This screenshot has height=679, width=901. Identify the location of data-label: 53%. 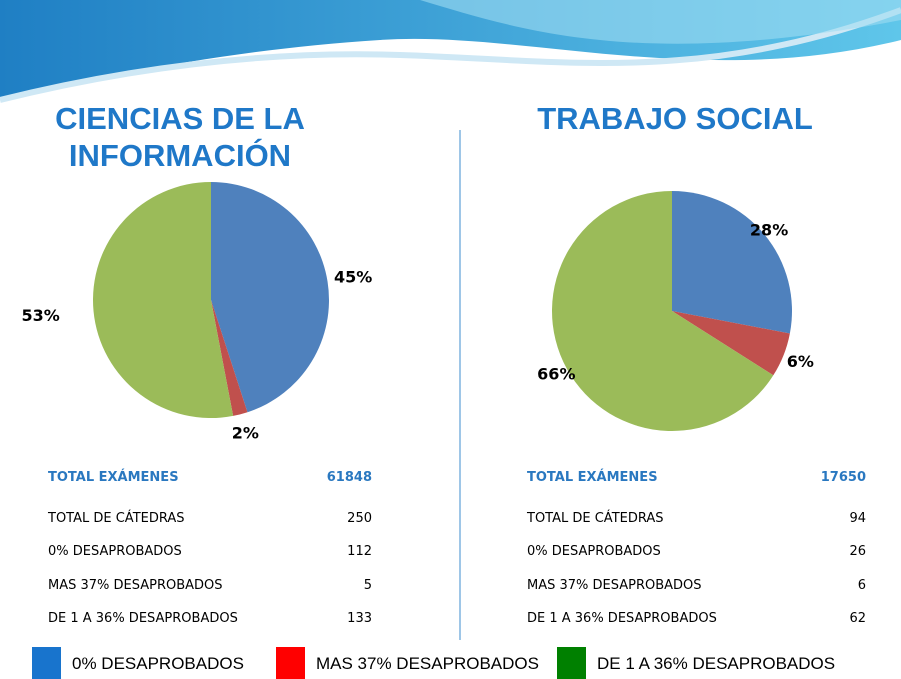
(41, 315).